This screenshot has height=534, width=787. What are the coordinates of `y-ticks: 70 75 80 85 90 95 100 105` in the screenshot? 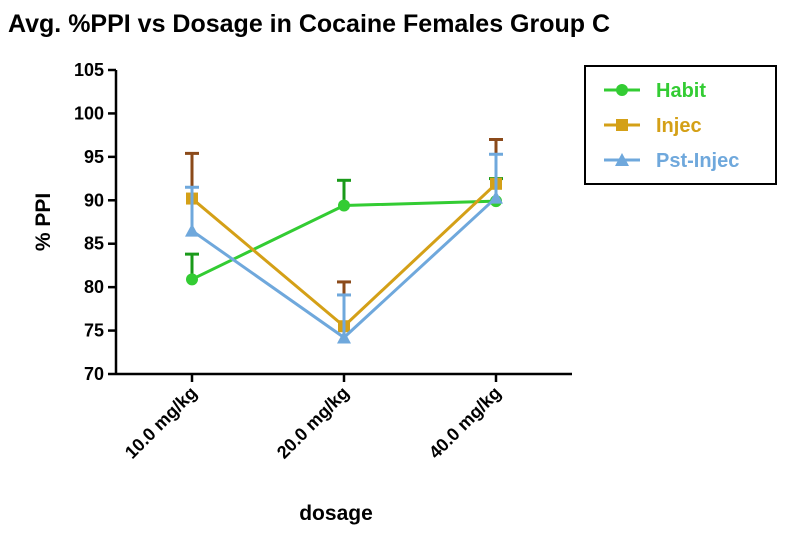 It's located at (95, 222).